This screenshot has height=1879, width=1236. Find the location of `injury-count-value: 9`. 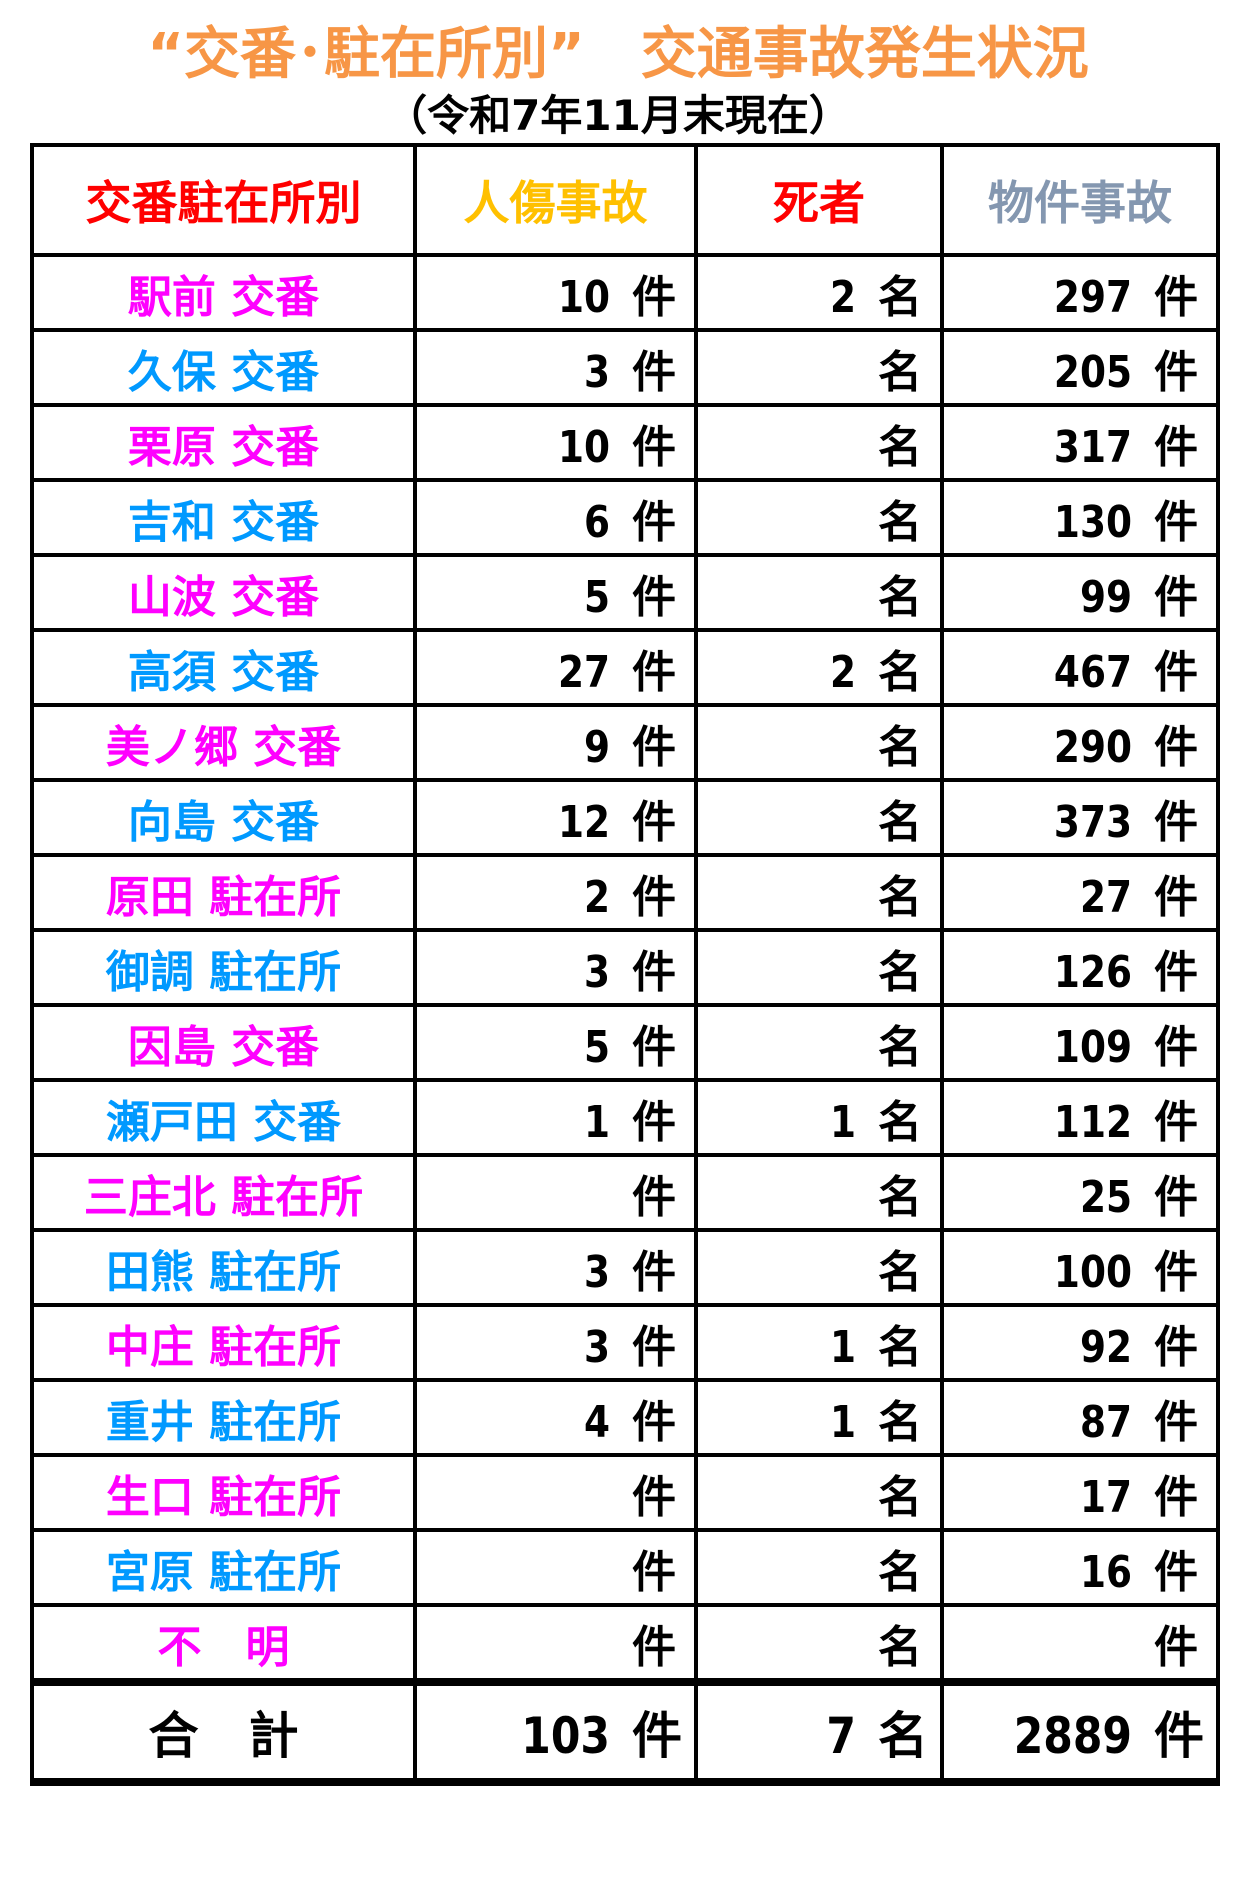

injury-count-value: 9 is located at coordinates (596, 747).